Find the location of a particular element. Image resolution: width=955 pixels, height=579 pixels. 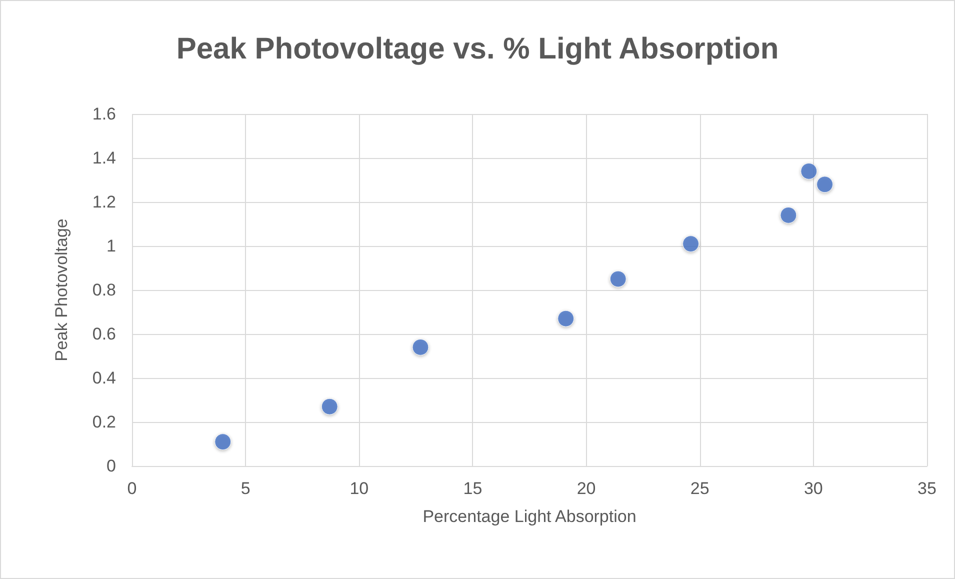

chart-title: Peak Photovoltage vs. % Light Absorption is located at coordinates (477, 49).